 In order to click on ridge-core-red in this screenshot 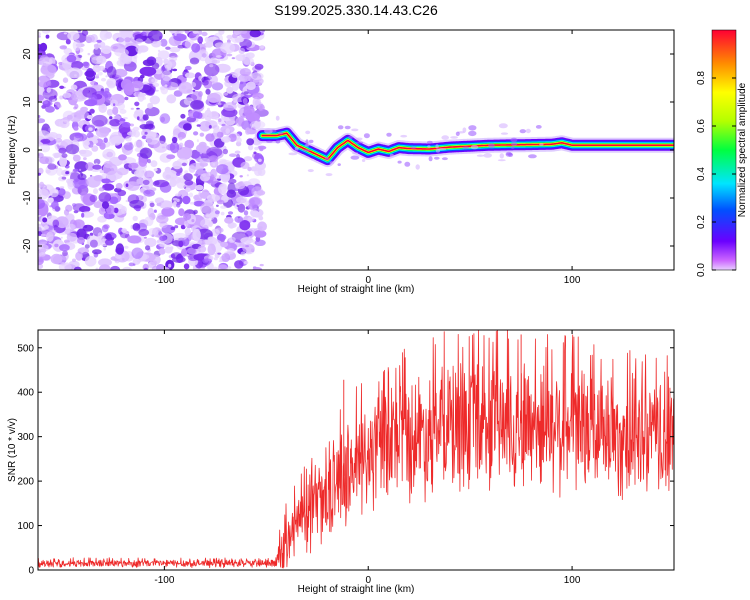, I will do `click(467, 146)`.